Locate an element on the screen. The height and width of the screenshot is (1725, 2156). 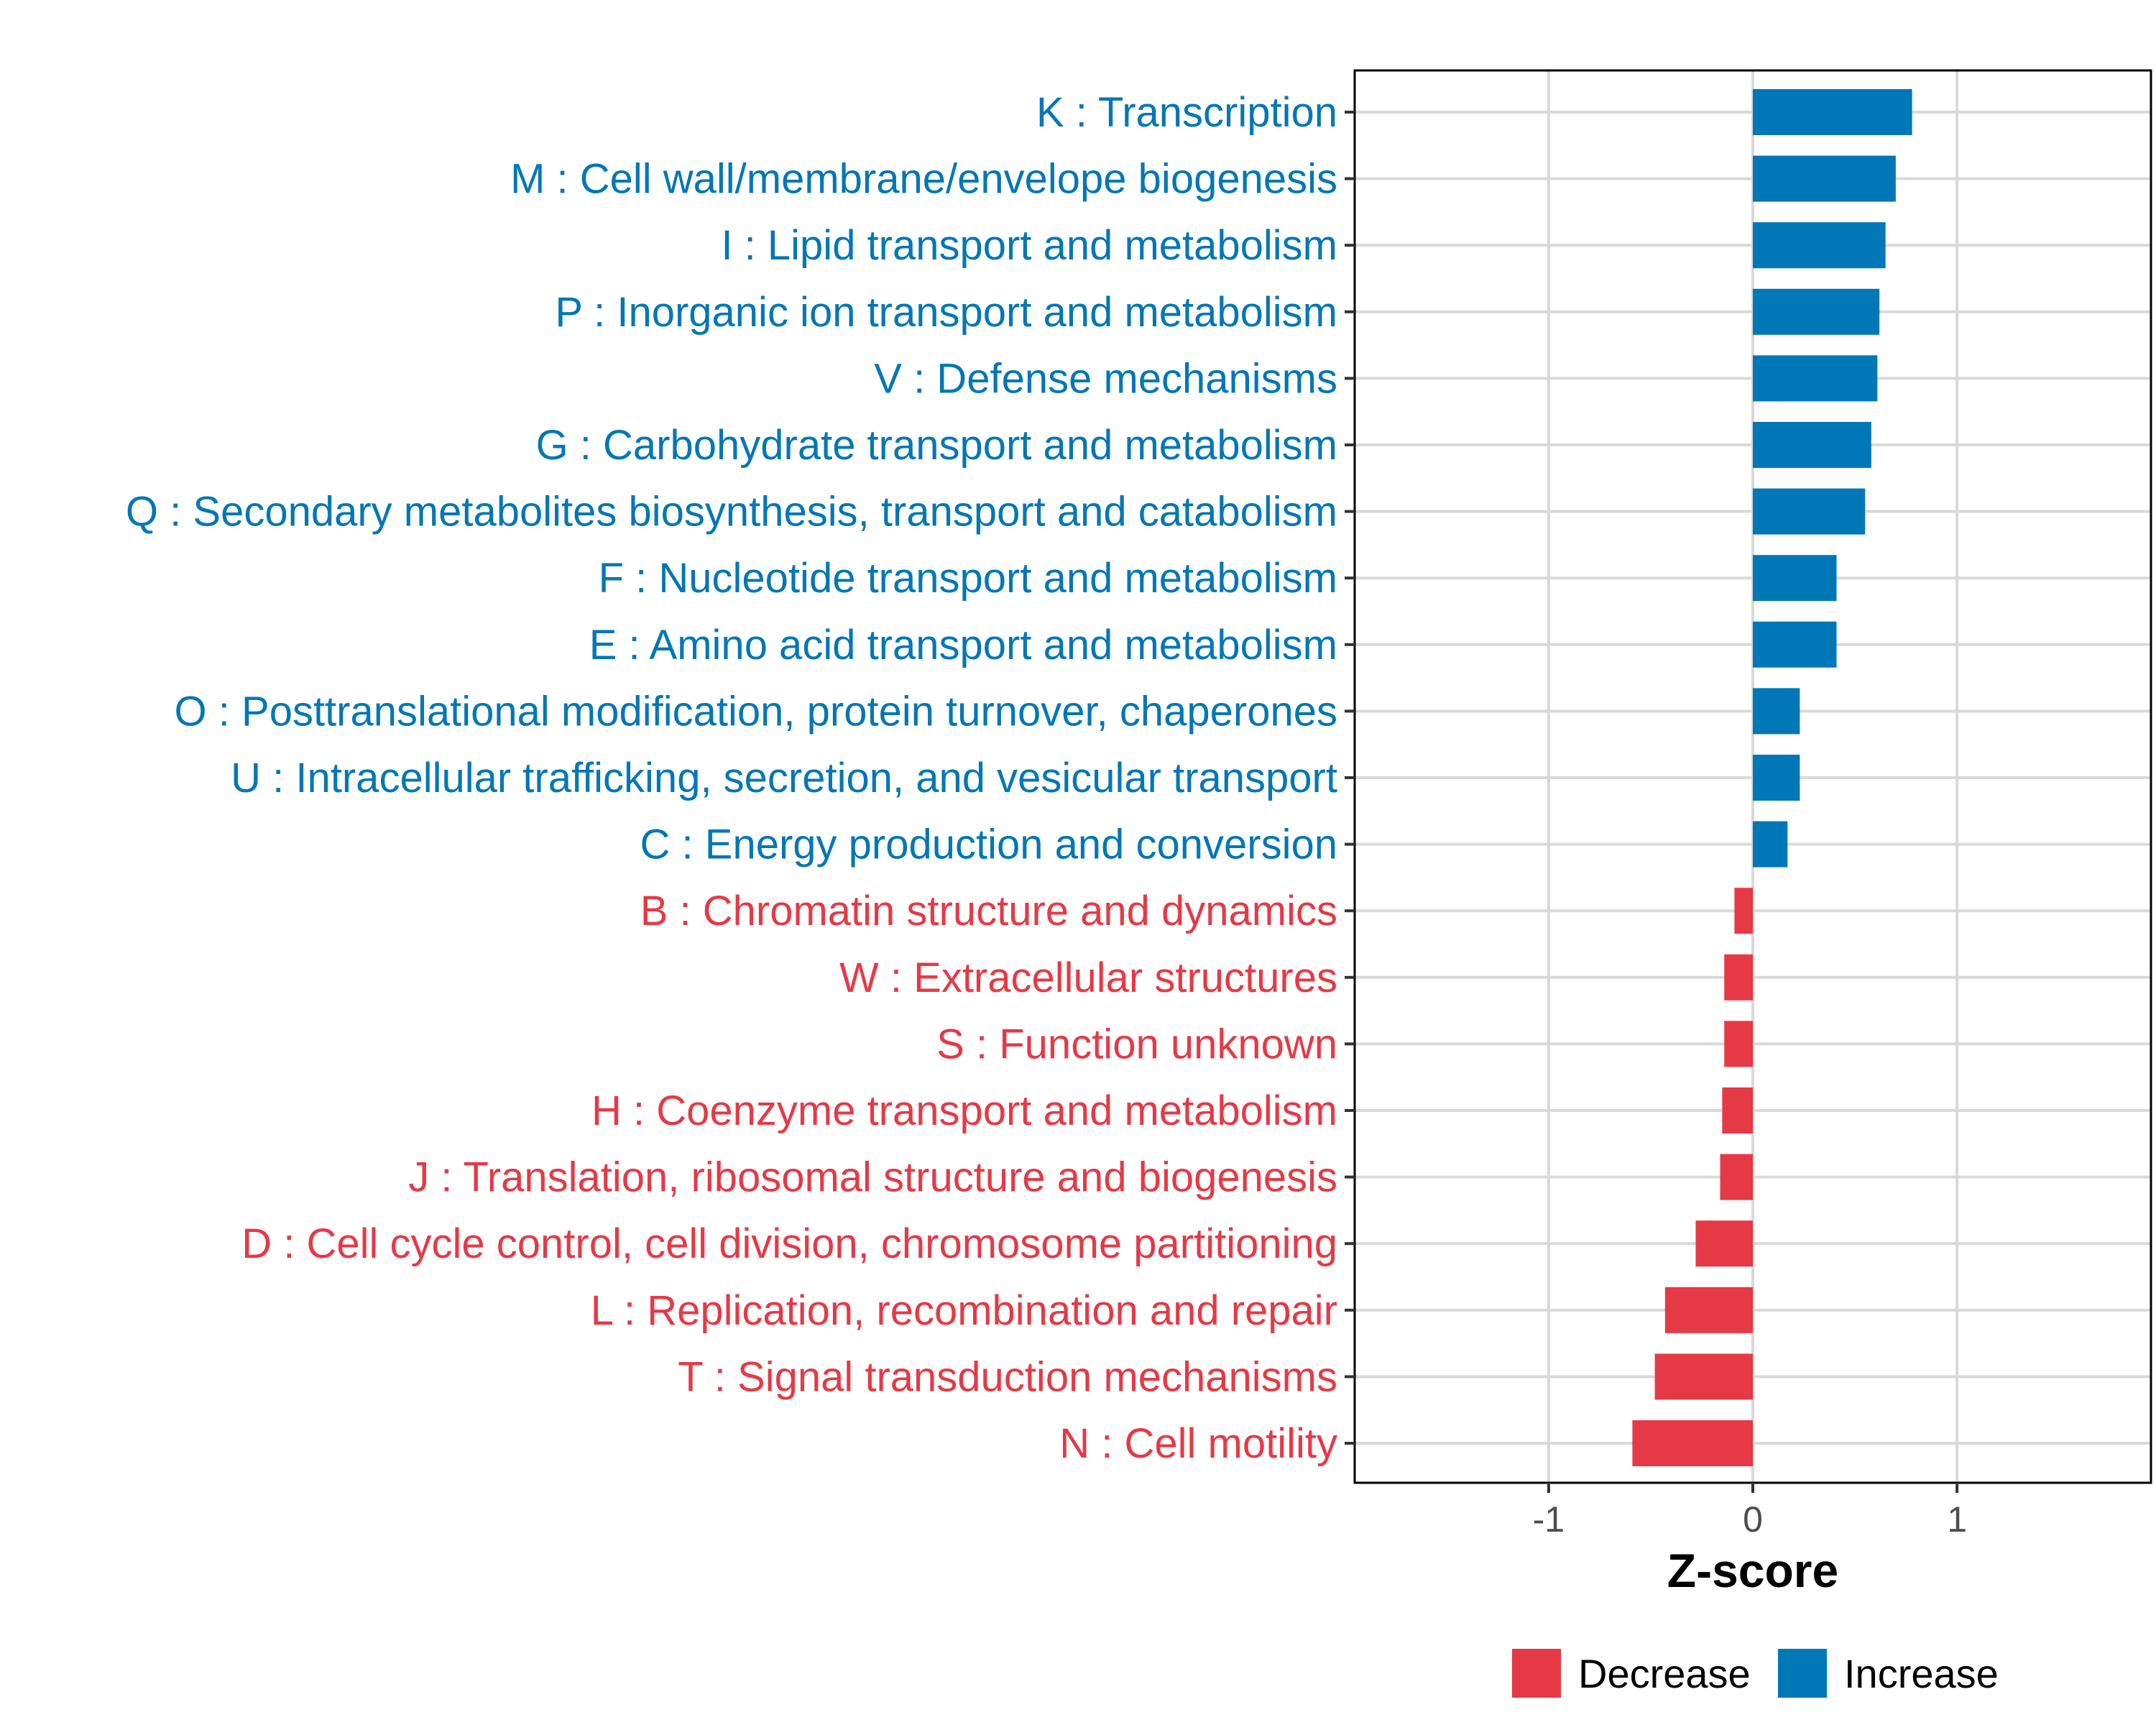
category-label: F : Nucleotide transport and metabolism is located at coordinates (968, 578).